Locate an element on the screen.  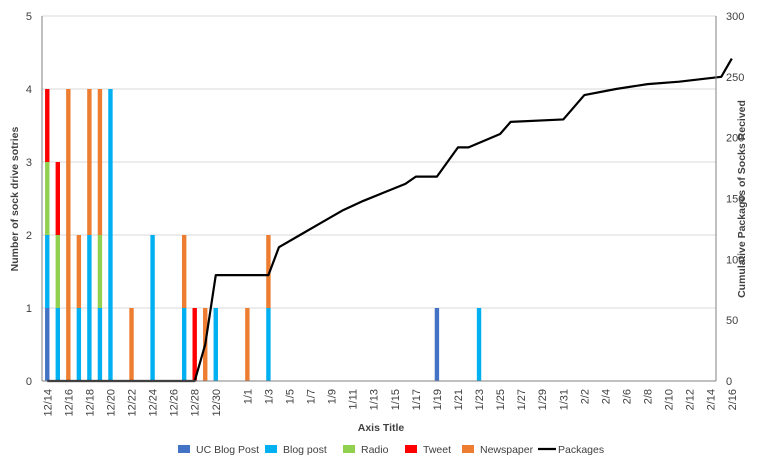
x-tick-label: 1/21 is located at coordinates (459, 399).